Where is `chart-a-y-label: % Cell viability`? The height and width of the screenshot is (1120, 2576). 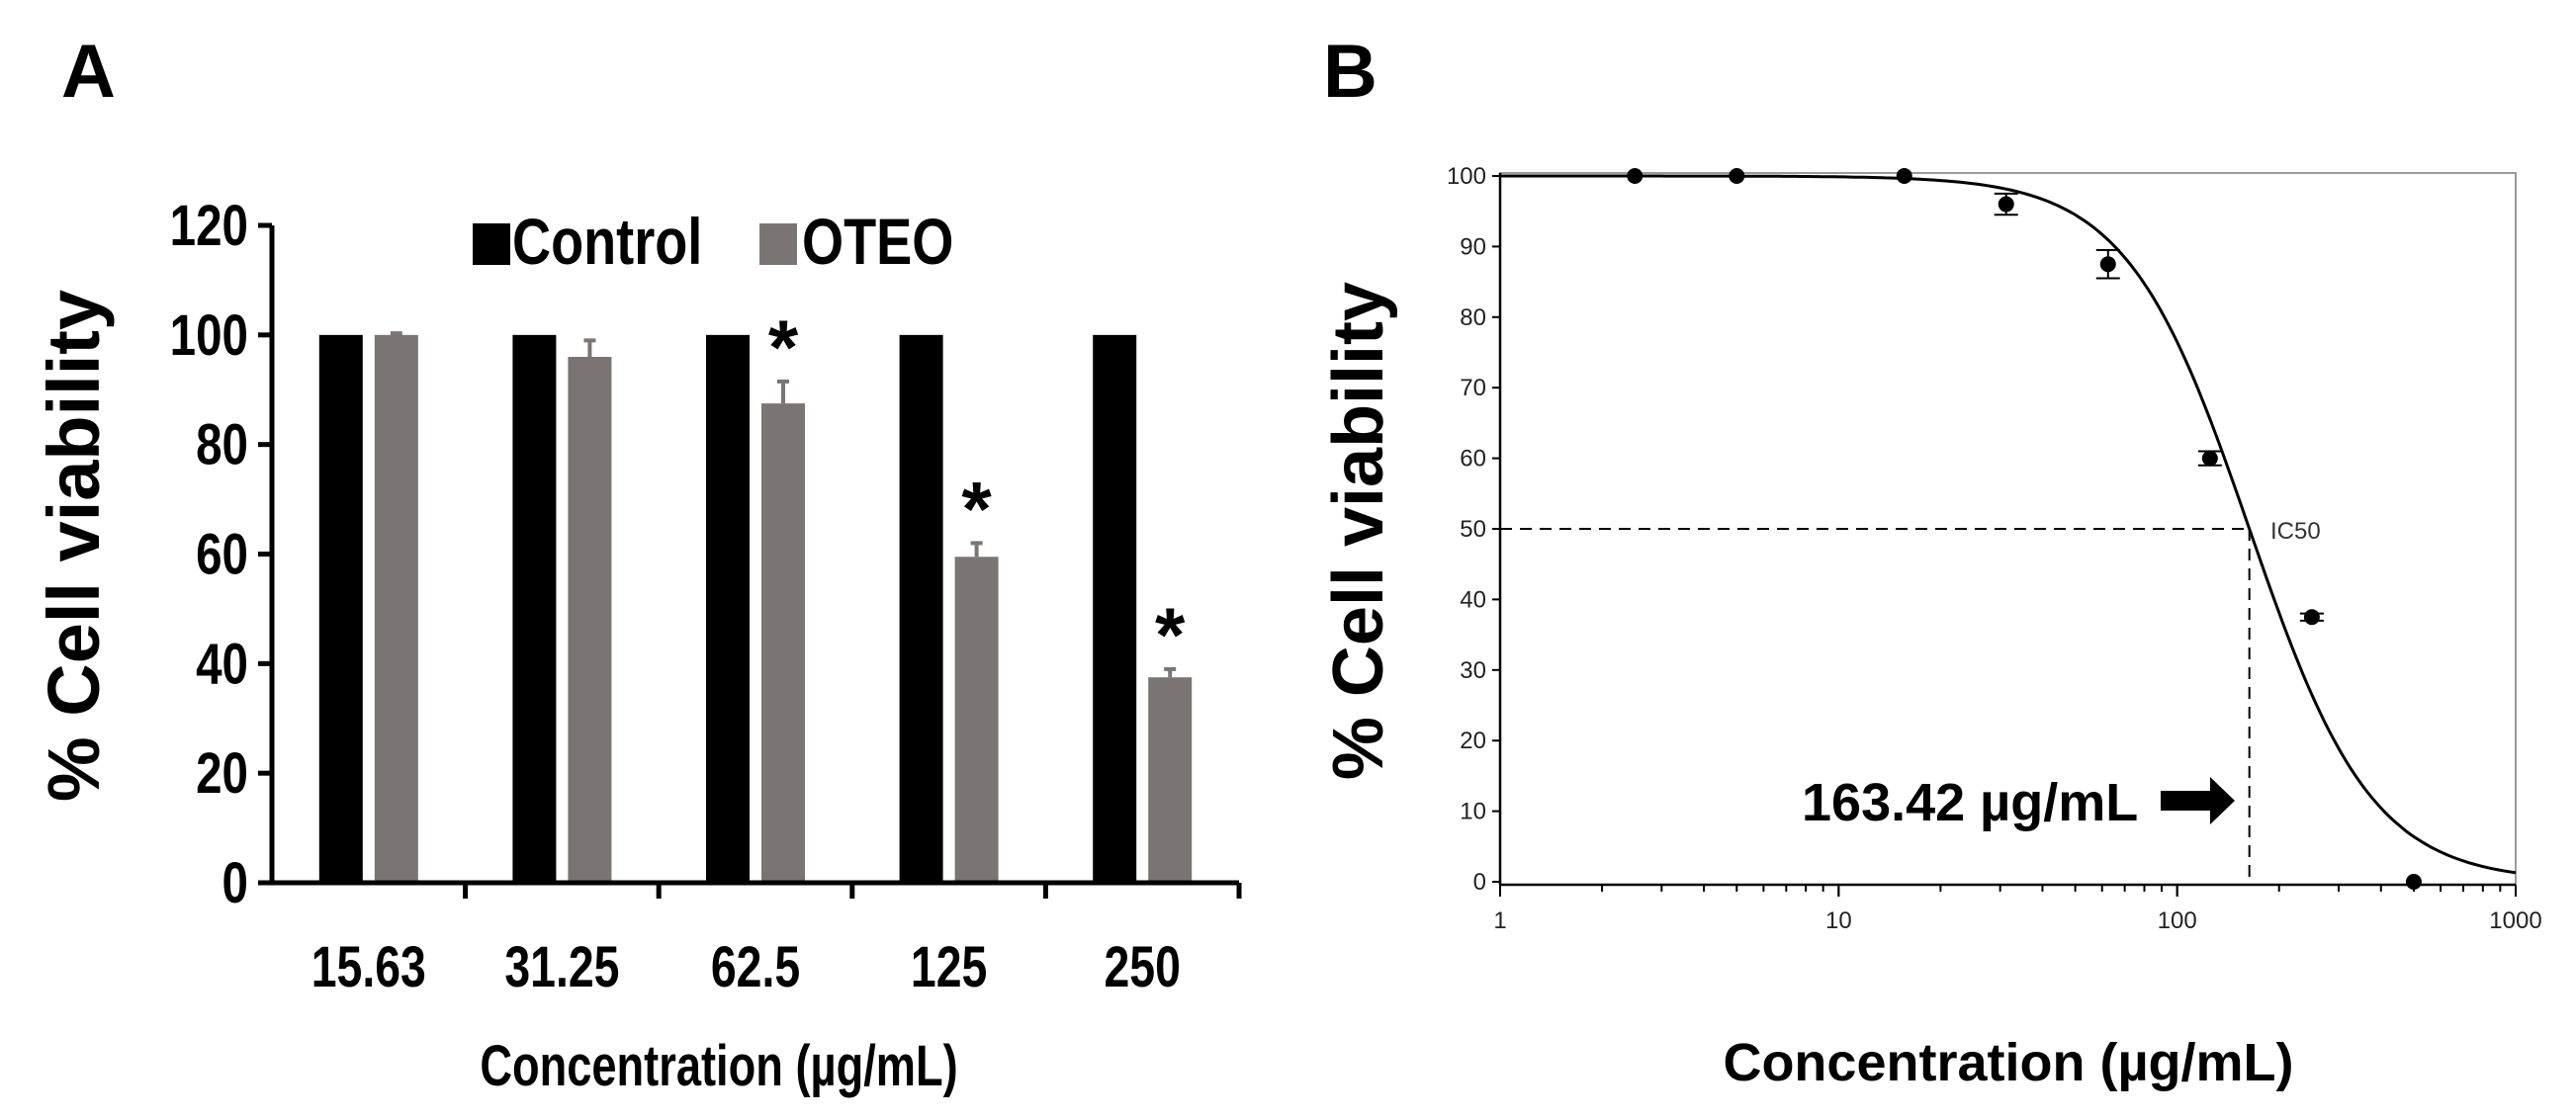
chart-a-y-label: % Cell viability is located at coordinates (74, 546).